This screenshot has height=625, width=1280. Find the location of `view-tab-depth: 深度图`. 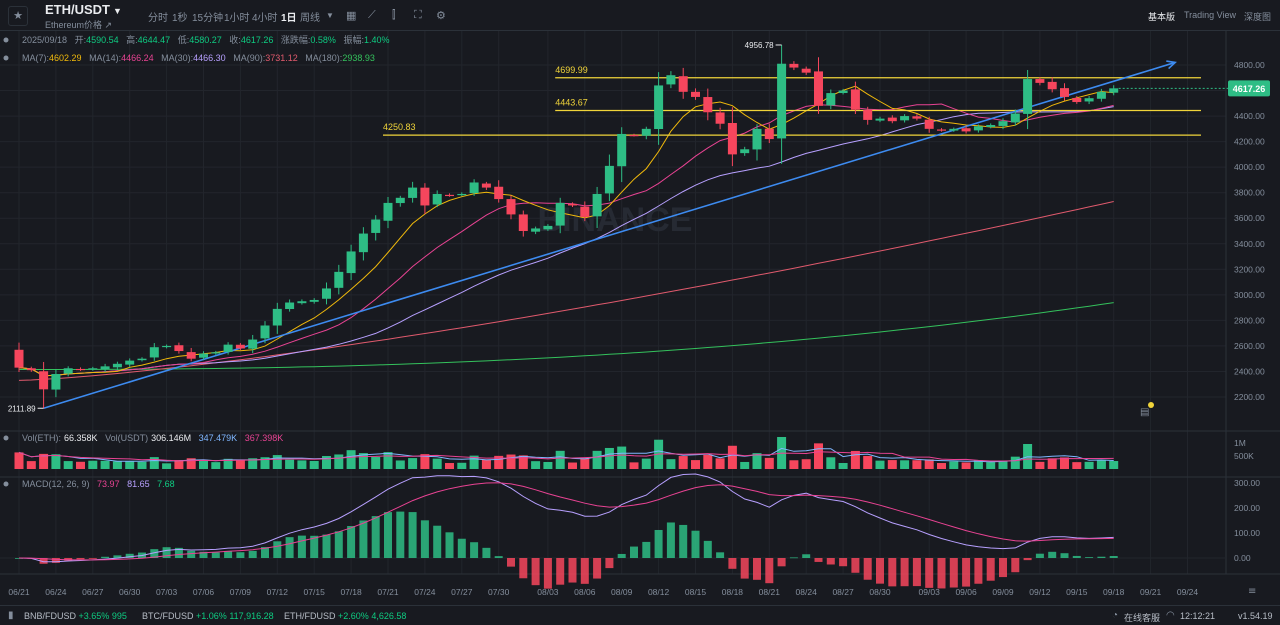

view-tab-depth: 深度图 is located at coordinates (1258, 17).